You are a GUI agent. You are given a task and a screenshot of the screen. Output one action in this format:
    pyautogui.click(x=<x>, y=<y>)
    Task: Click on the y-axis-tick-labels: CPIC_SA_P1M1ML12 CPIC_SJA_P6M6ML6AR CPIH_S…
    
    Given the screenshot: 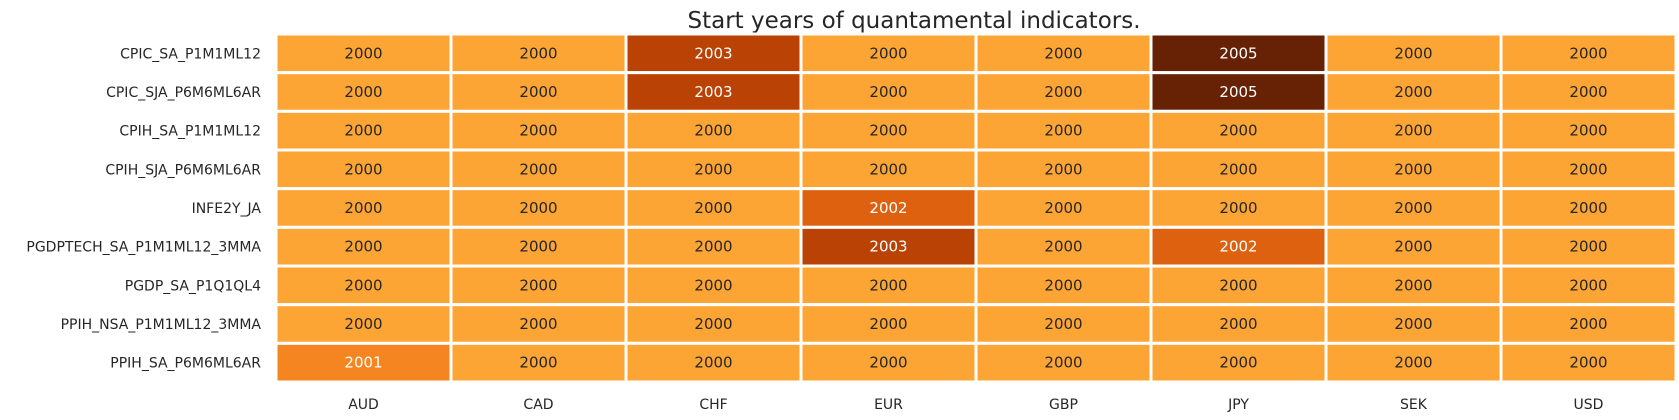 What is the action you would take?
    pyautogui.click(x=143, y=208)
    